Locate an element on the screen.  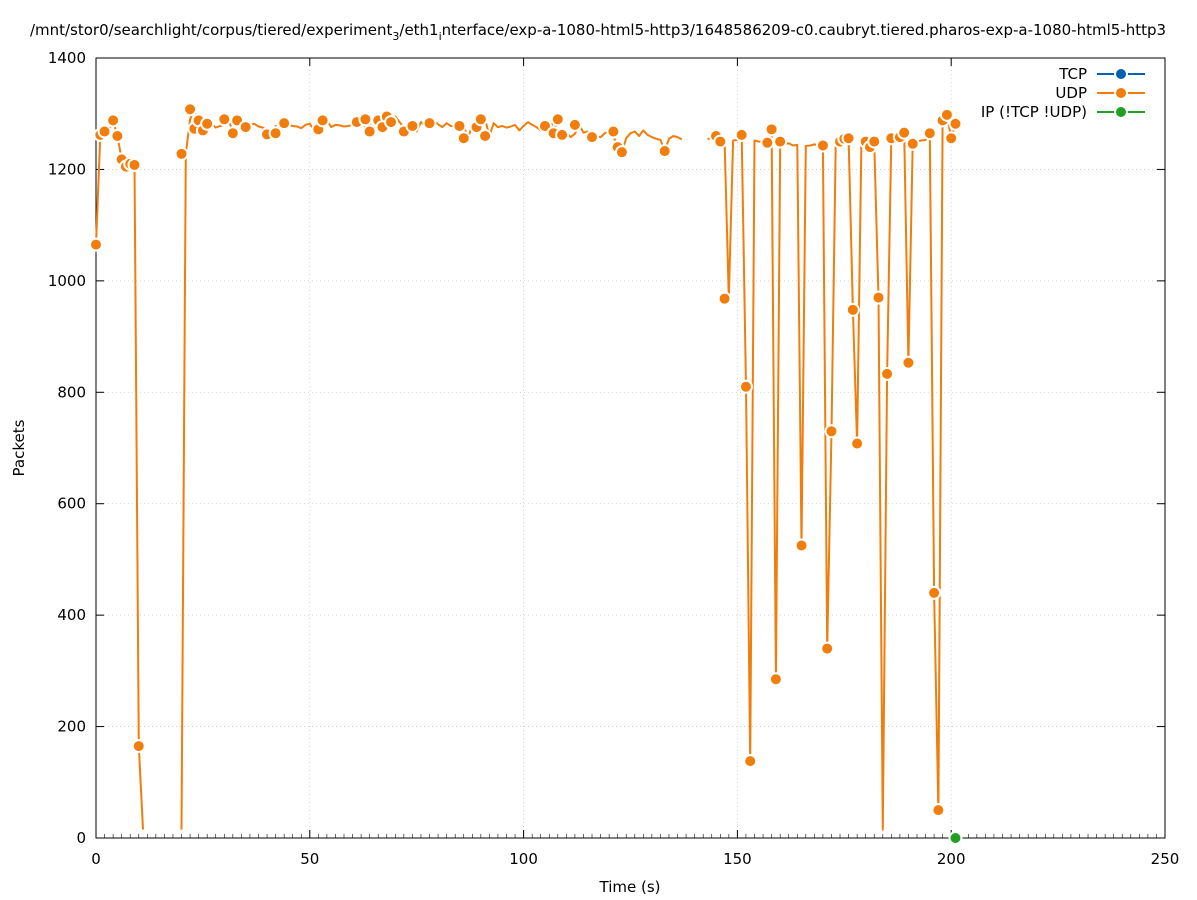
y-tick-label: 400 is located at coordinates (71, 615).